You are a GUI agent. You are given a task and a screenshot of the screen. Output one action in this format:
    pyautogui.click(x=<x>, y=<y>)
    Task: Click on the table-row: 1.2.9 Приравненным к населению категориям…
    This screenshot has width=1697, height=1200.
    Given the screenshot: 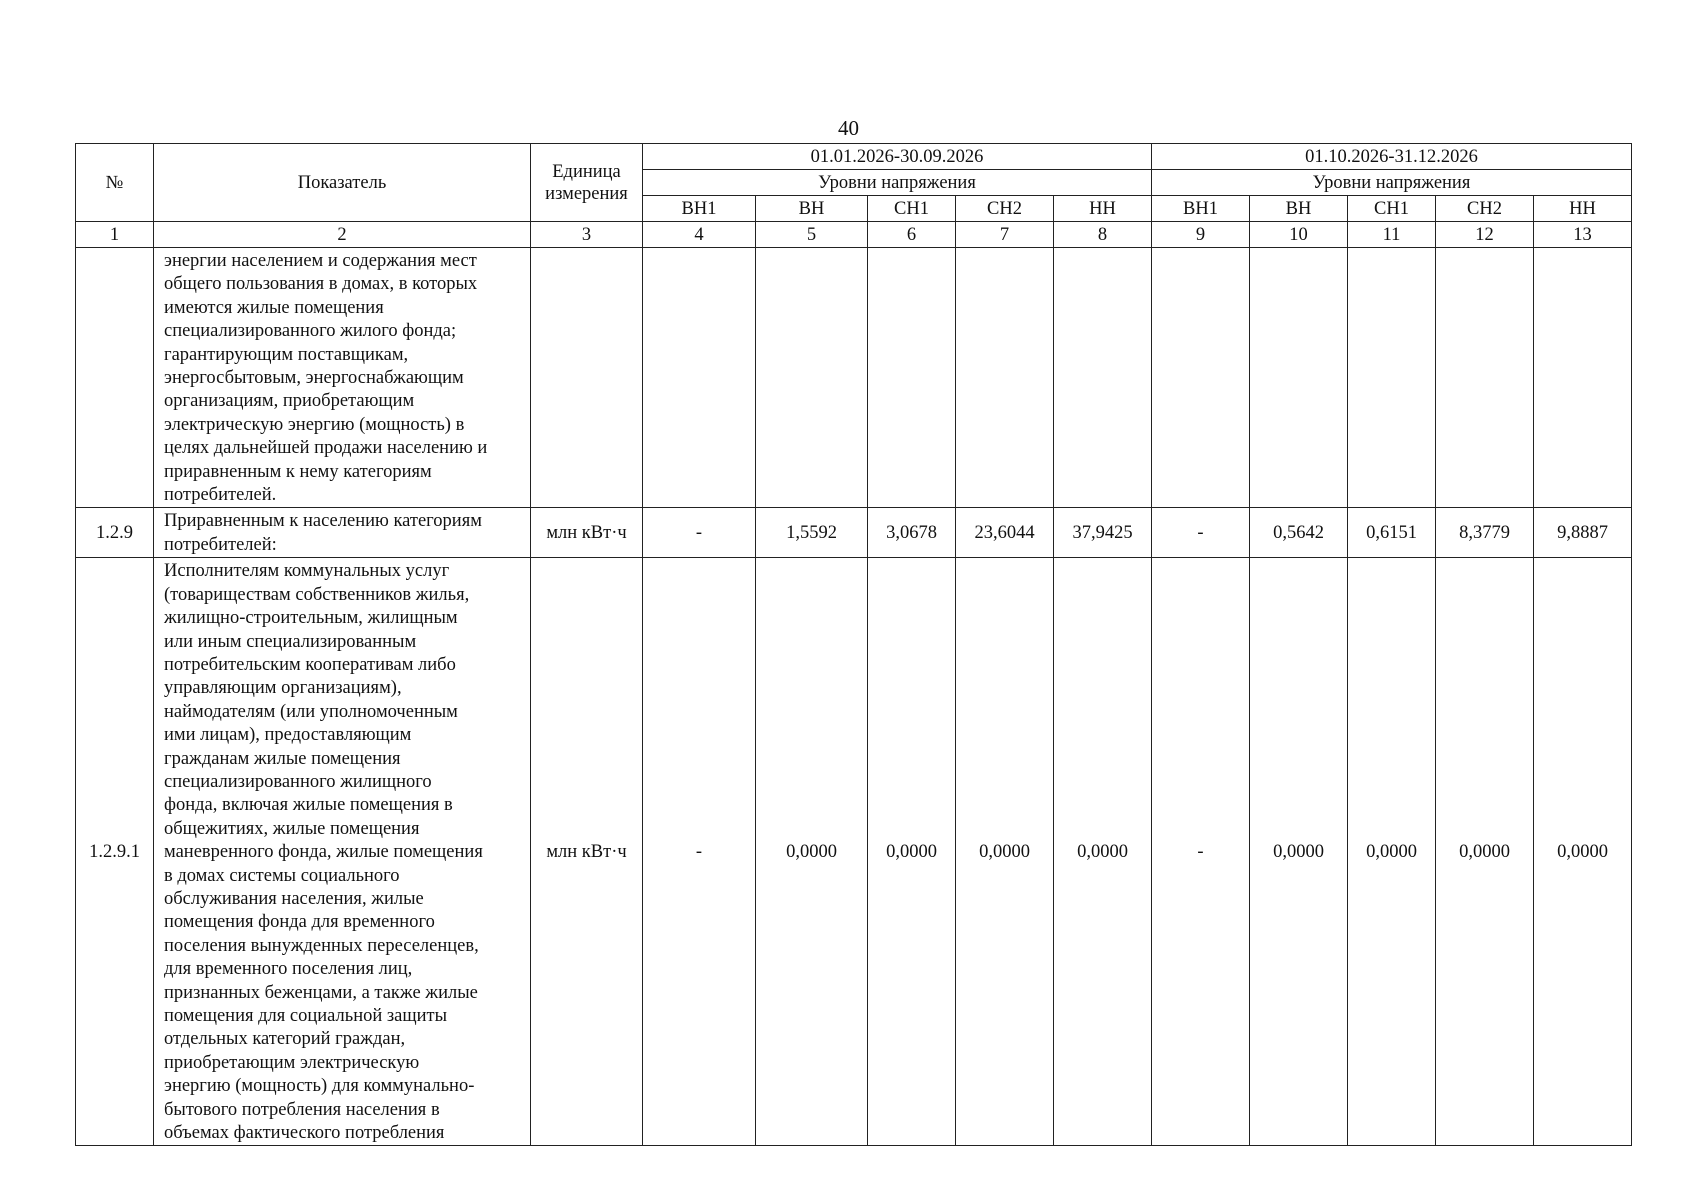 What is the action you would take?
    pyautogui.click(x=853, y=533)
    